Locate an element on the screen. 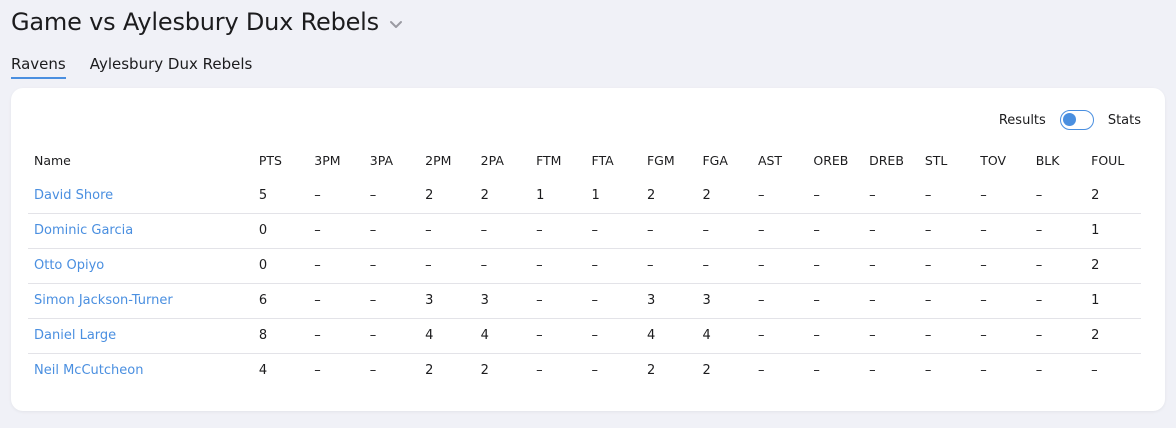 This screenshot has width=1176, height=428. stat-cell-2pm: – is located at coordinates (447, 265).